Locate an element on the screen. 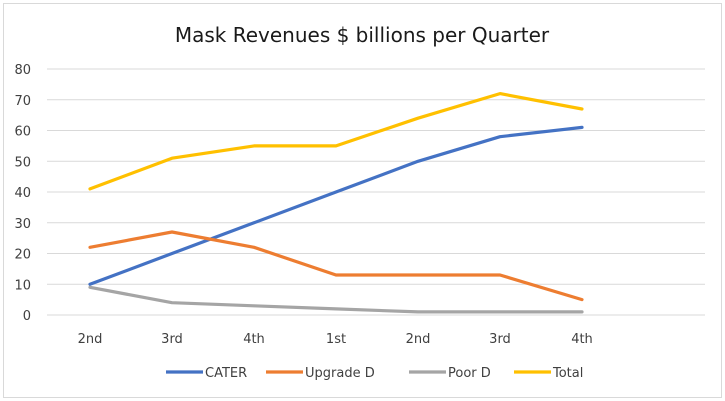 The height and width of the screenshot is (401, 725). legend-item: Total is located at coordinates (548, 373).